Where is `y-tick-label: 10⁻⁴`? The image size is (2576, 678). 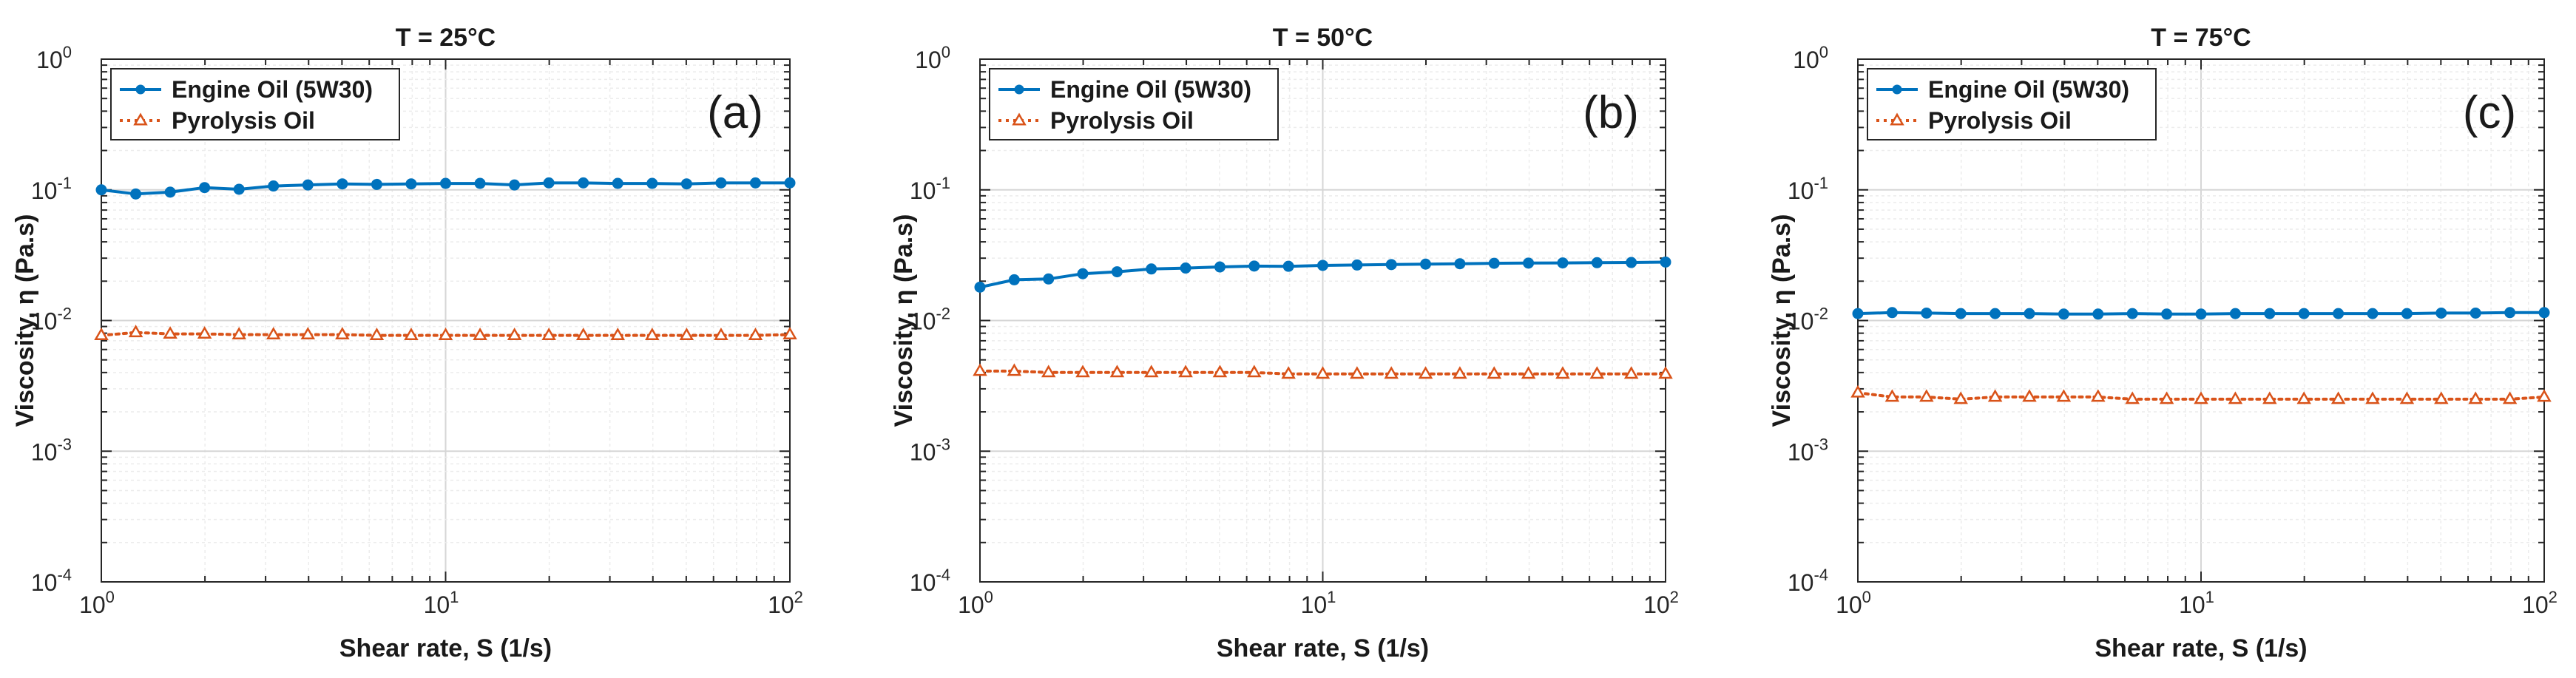 y-tick-label: 10⁻⁴ is located at coordinates (930, 581).